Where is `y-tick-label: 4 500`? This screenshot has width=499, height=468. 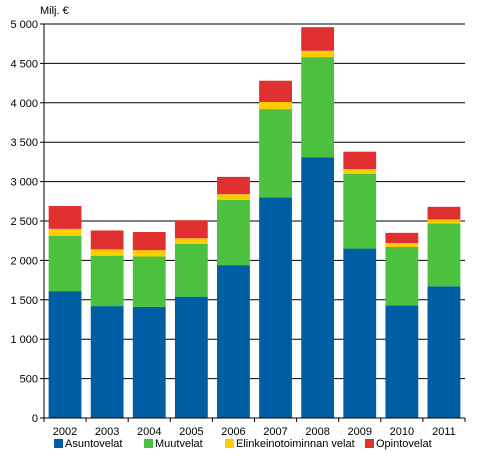
y-tick-label: 4 500 is located at coordinates (24, 64).